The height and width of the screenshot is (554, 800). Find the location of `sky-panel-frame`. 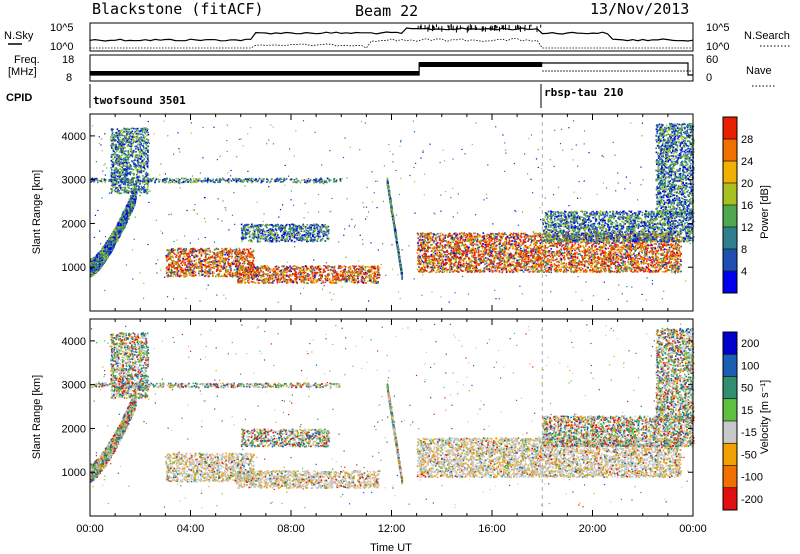

sky-panel-frame is located at coordinates (391, 37).